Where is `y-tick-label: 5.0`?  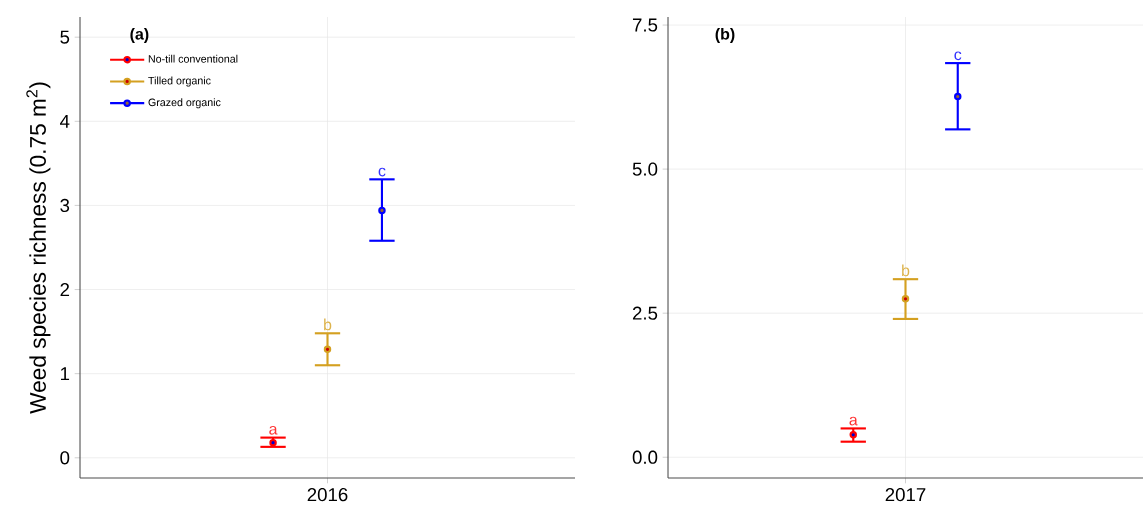 y-tick-label: 5.0 is located at coordinates (645, 169).